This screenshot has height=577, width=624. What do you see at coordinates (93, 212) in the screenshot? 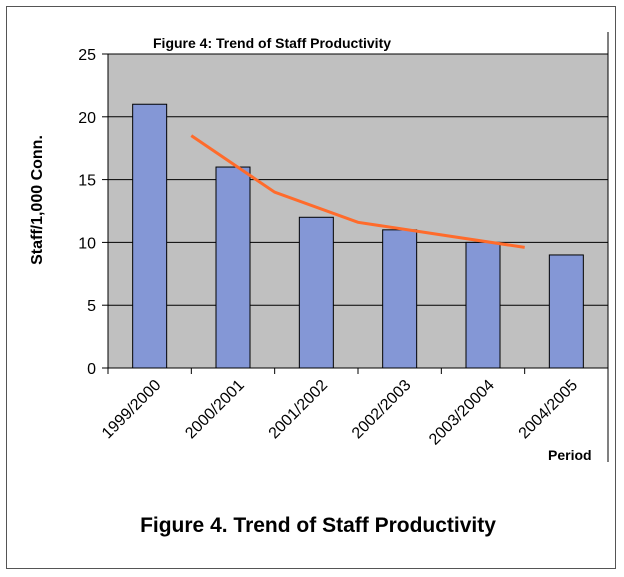
I see `y-tick-labels: 0 5 10 15 20 25` at bounding box center [93, 212].